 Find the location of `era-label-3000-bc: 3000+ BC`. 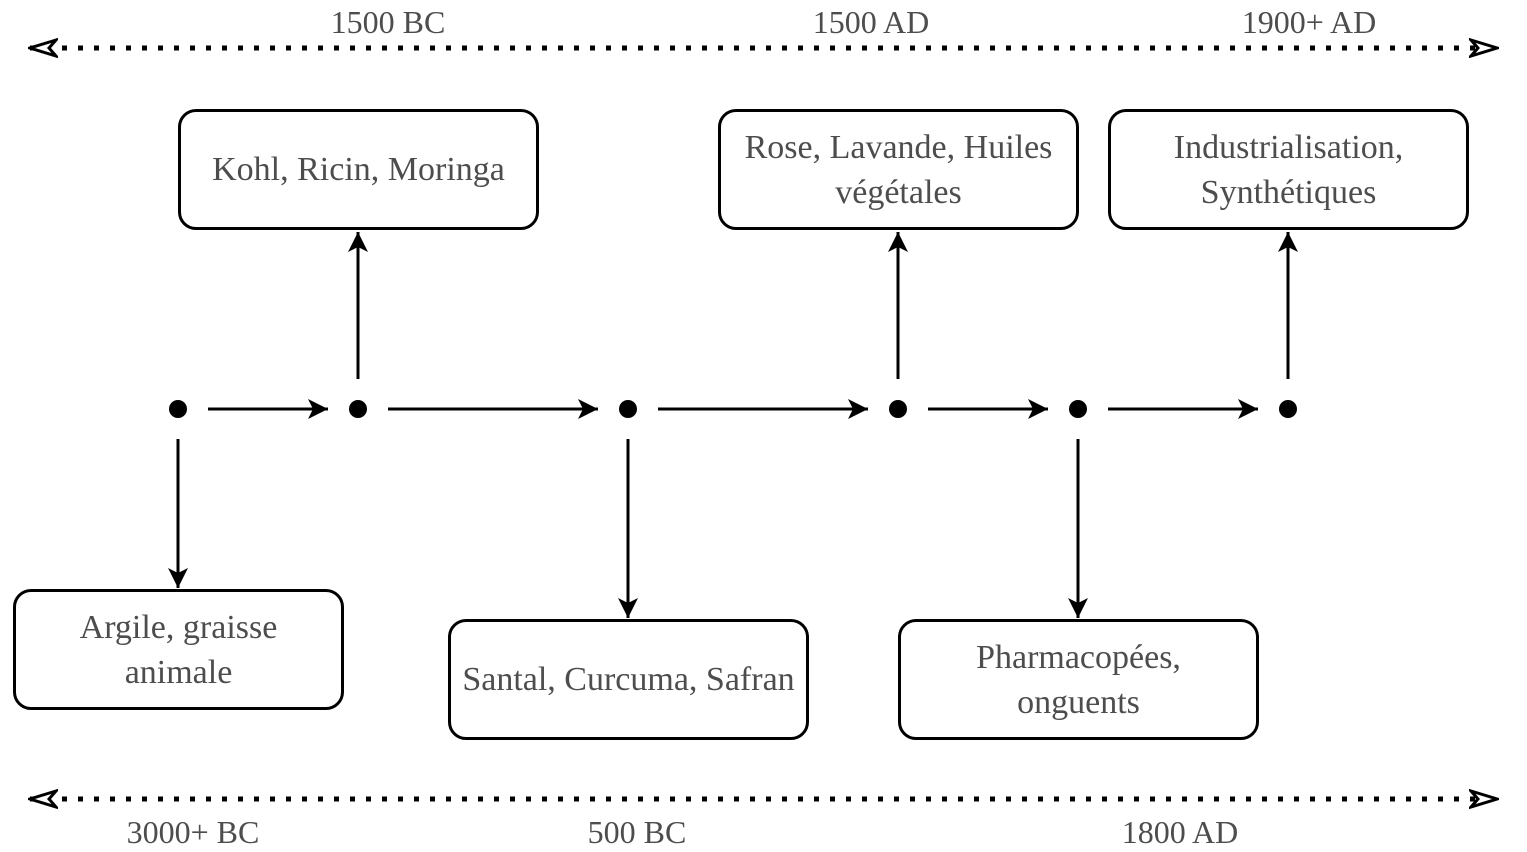

era-label-3000-bc: 3000+ BC is located at coordinates (193, 832).